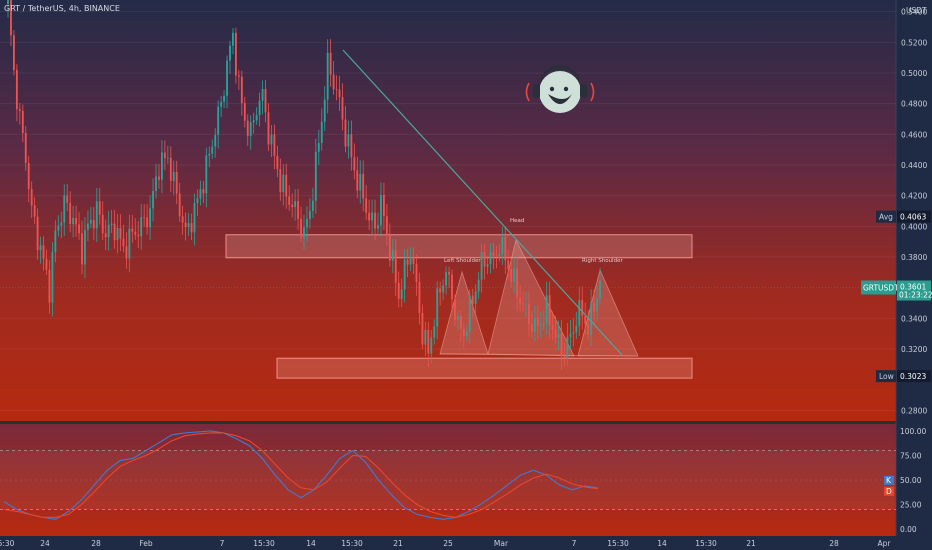 The image size is (932, 550). I want to click on support-zone, so click(484, 368).